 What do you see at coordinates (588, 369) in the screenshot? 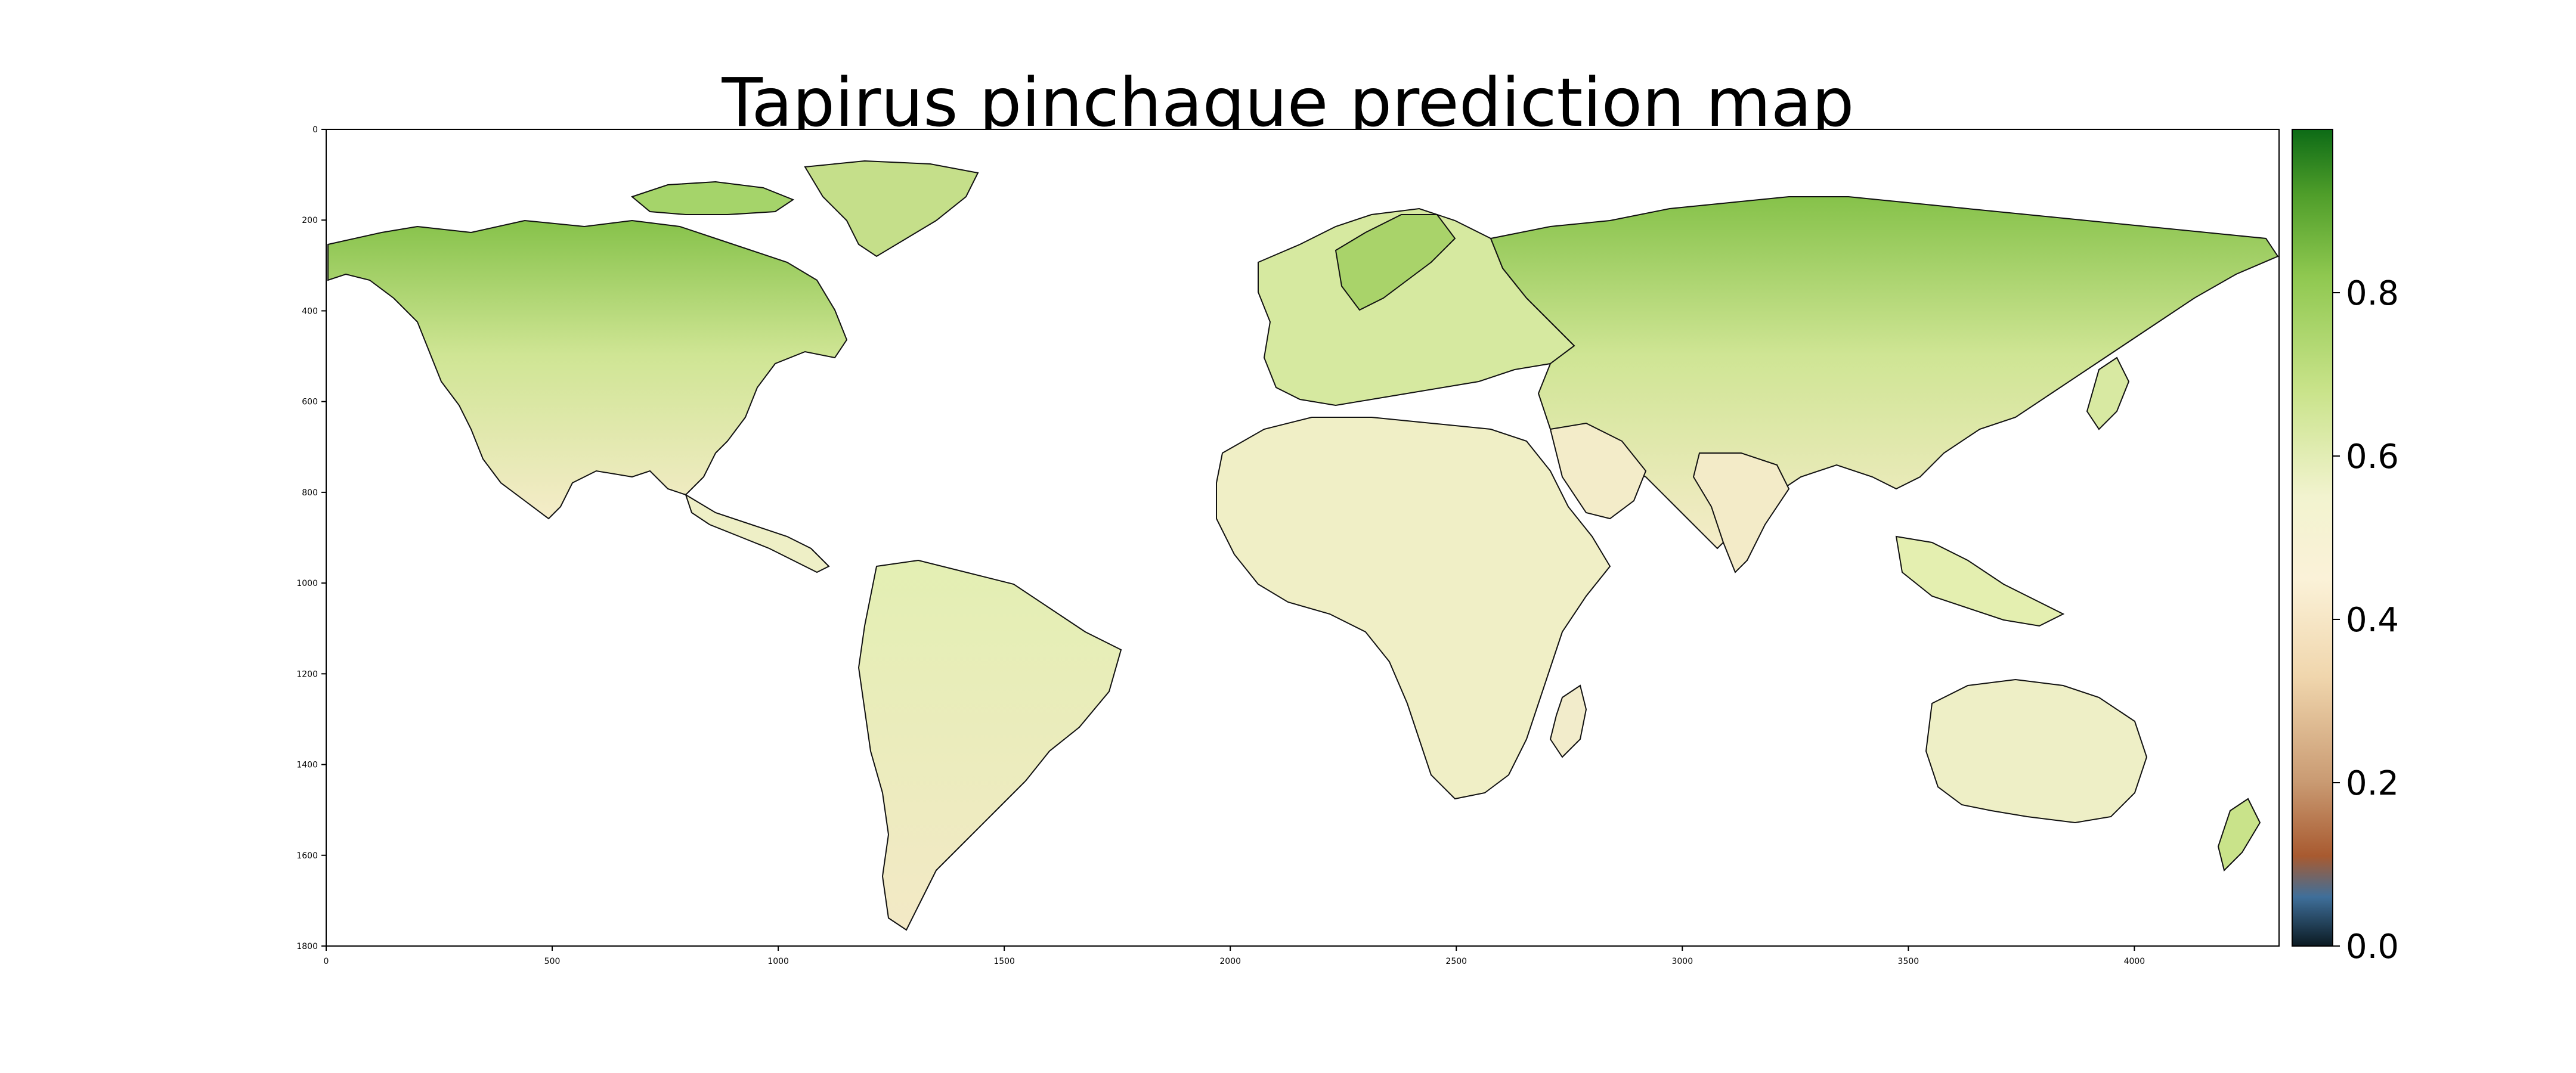
I see `north-america-landmass` at bounding box center [588, 369].